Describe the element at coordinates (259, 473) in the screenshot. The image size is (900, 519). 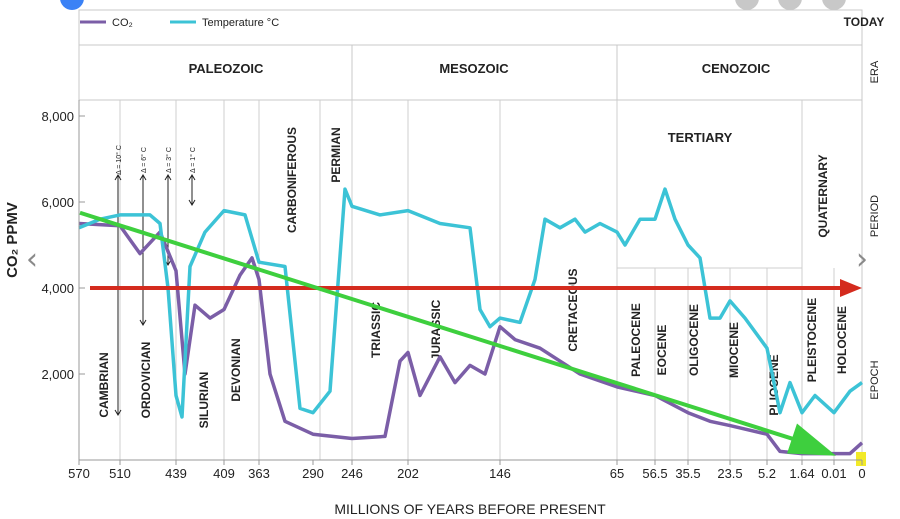
I see `xtick-label: 363` at that location.